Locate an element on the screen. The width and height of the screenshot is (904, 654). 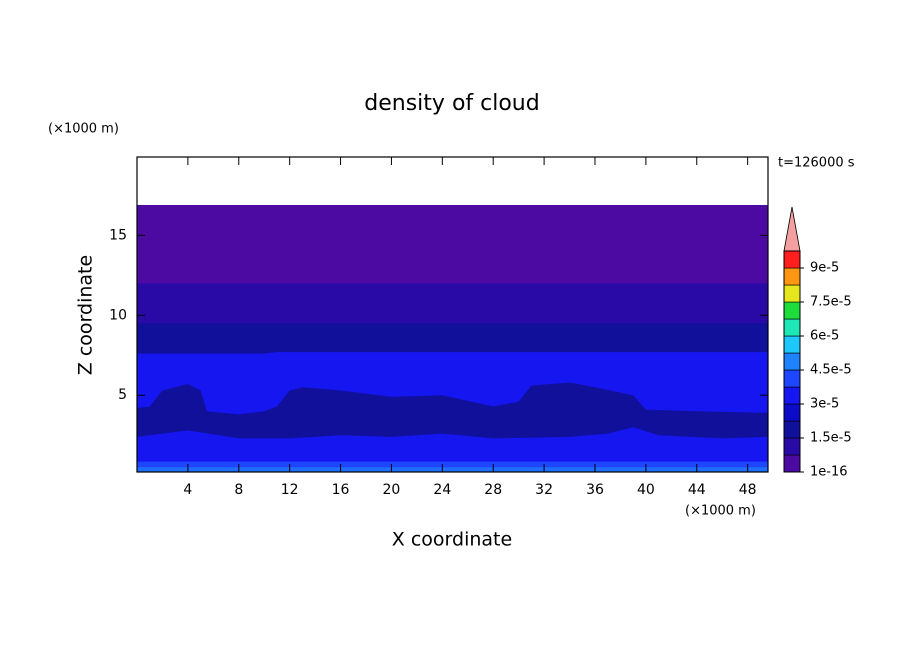
colorbar-extend is located at coordinates (792, 229).